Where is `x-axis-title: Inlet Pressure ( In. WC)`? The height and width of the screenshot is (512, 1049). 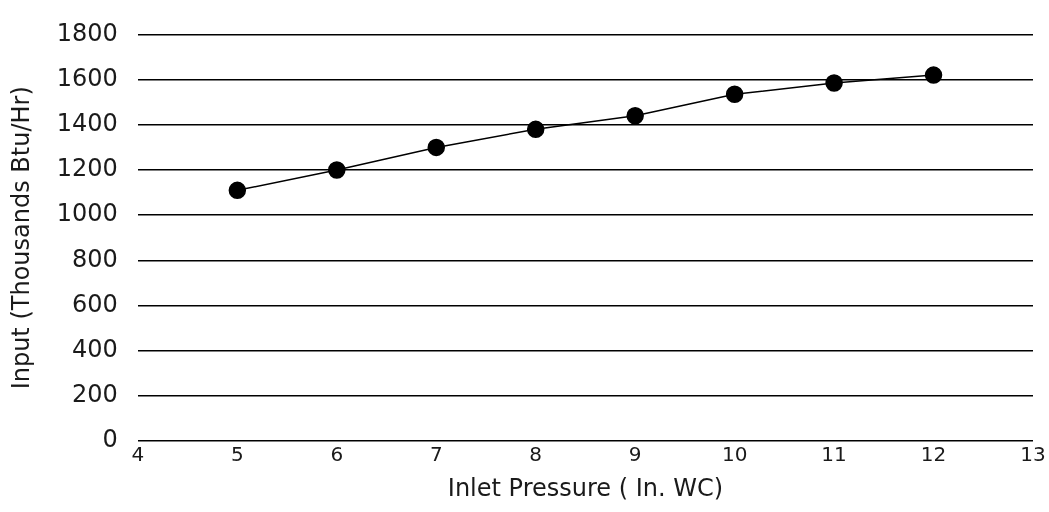
x-axis-title: Inlet Pressure ( In. WC) is located at coordinates (585, 487).